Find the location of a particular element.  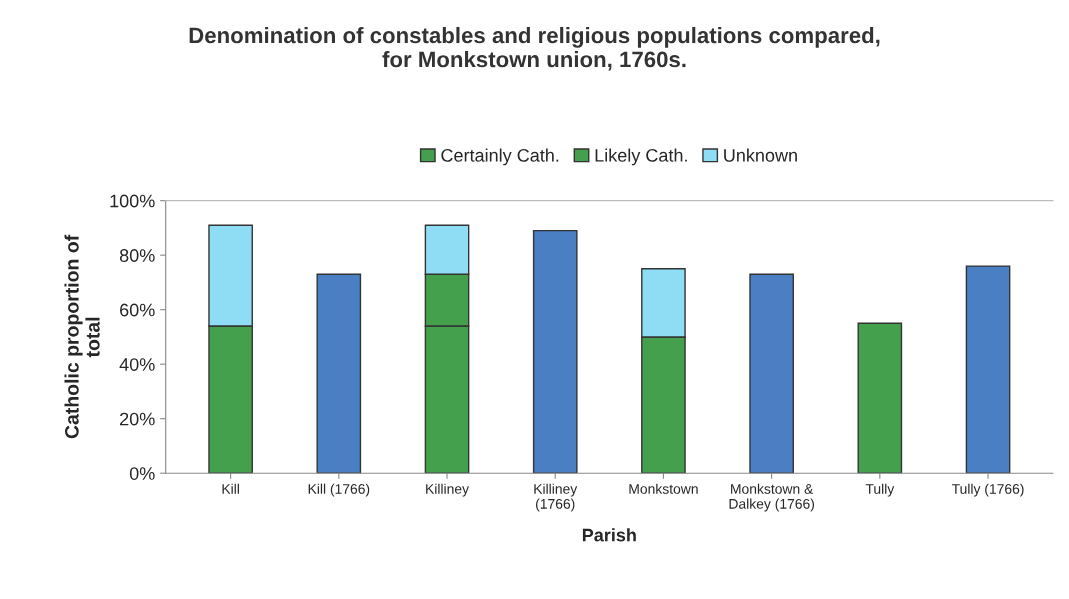

x-tick-label: Monkstown is located at coordinates (663, 488).